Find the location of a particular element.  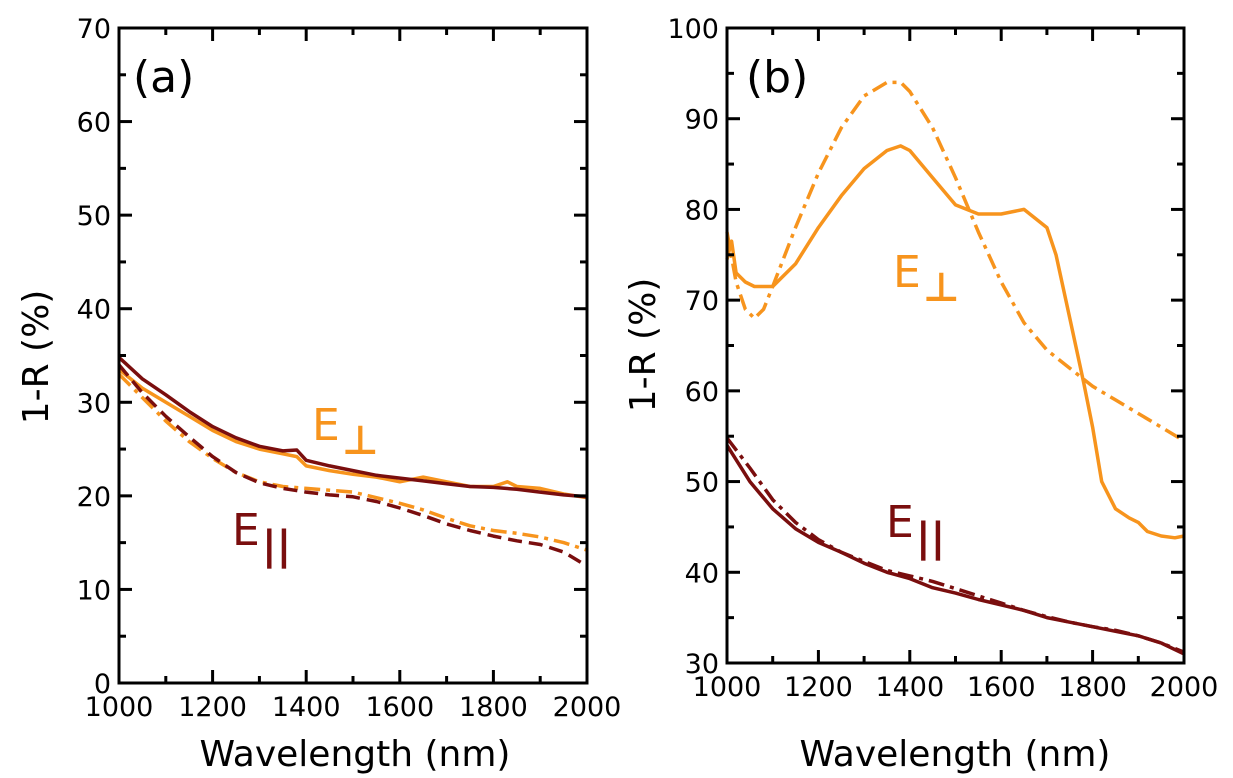

y-tick-label: 90 is located at coordinates (702, 120).